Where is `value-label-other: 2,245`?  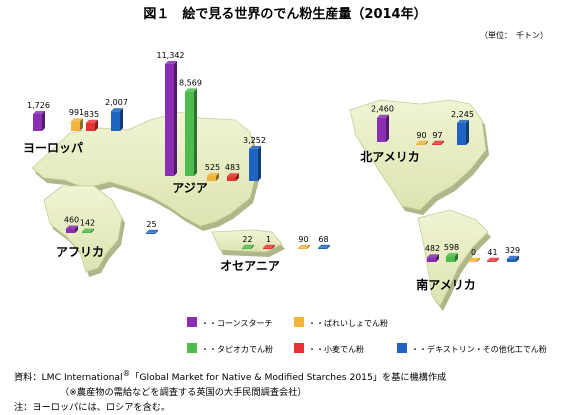 value-label-other: 2,245 is located at coordinates (462, 114).